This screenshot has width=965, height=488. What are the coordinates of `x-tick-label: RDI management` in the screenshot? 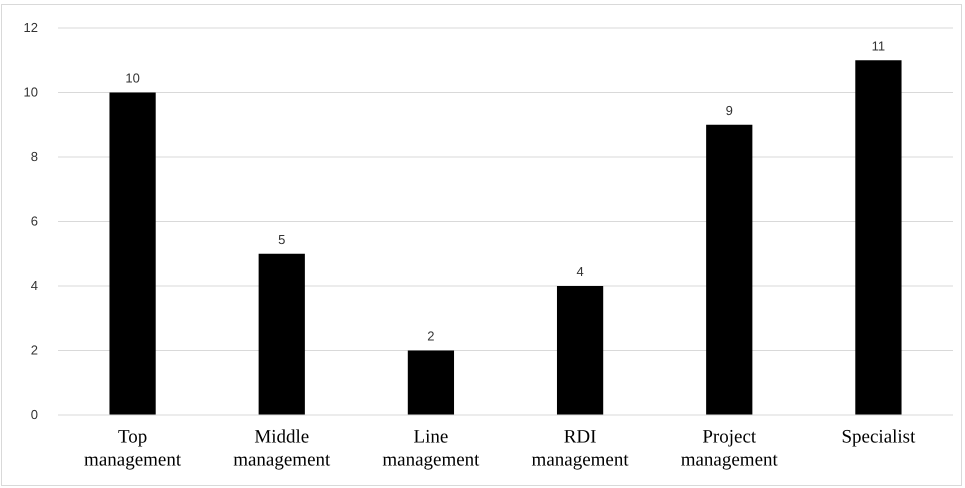 It's located at (581, 448).